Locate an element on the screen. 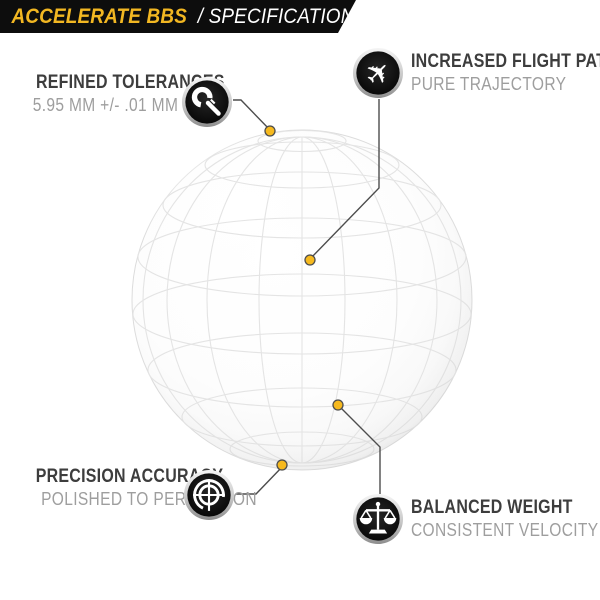  airplane-icon: ✈ is located at coordinates (378, 73).